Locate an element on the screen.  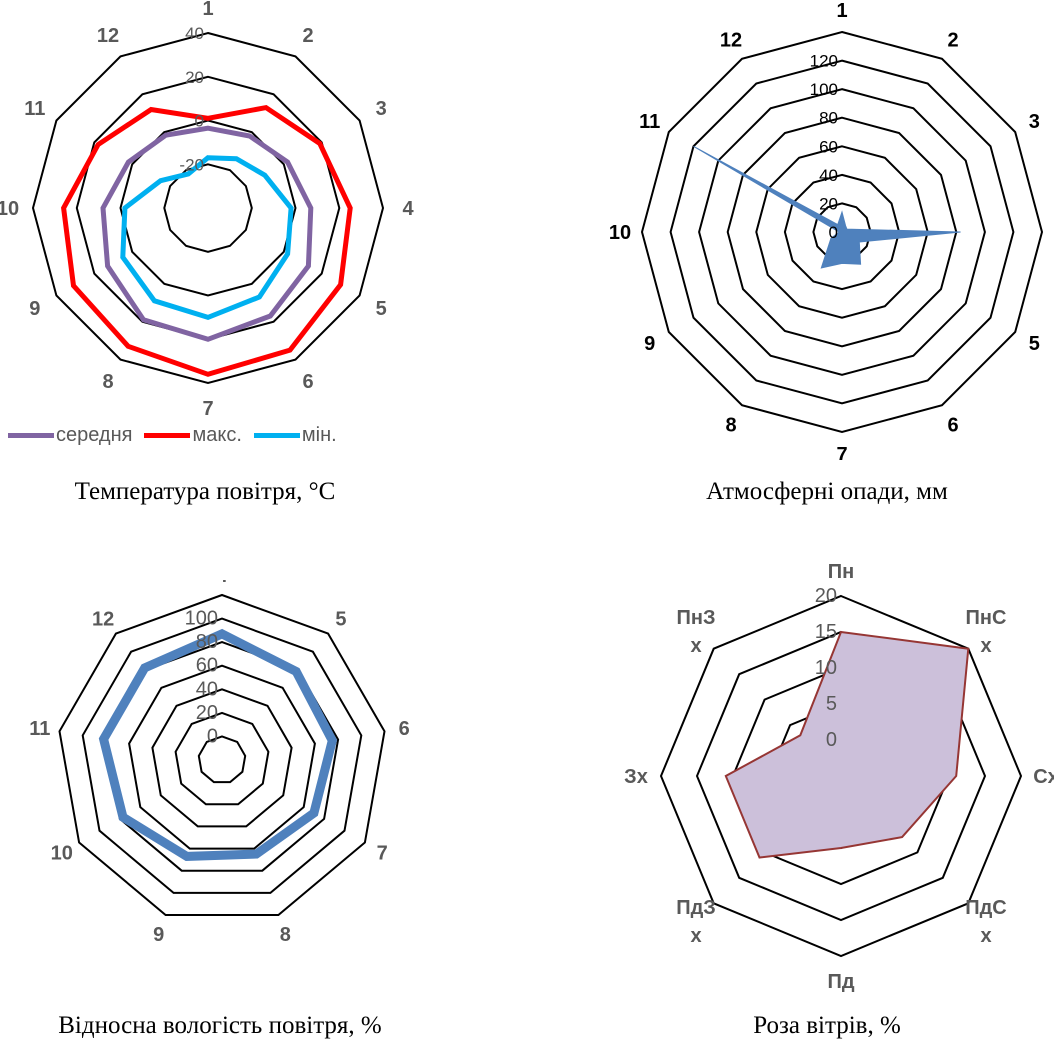
category-label: Сх is located at coordinates (1043, 777).